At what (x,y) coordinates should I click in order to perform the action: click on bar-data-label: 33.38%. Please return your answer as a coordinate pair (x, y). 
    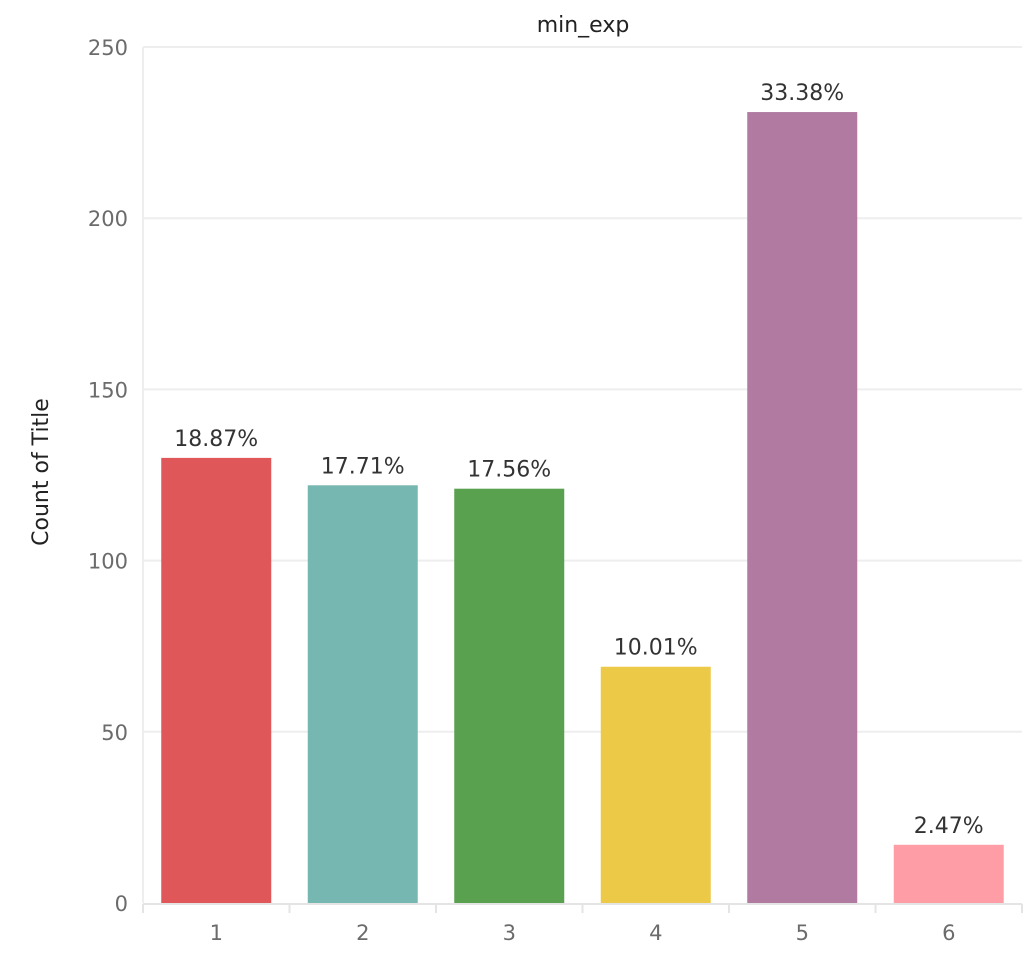
    Looking at the image, I should click on (802, 93).